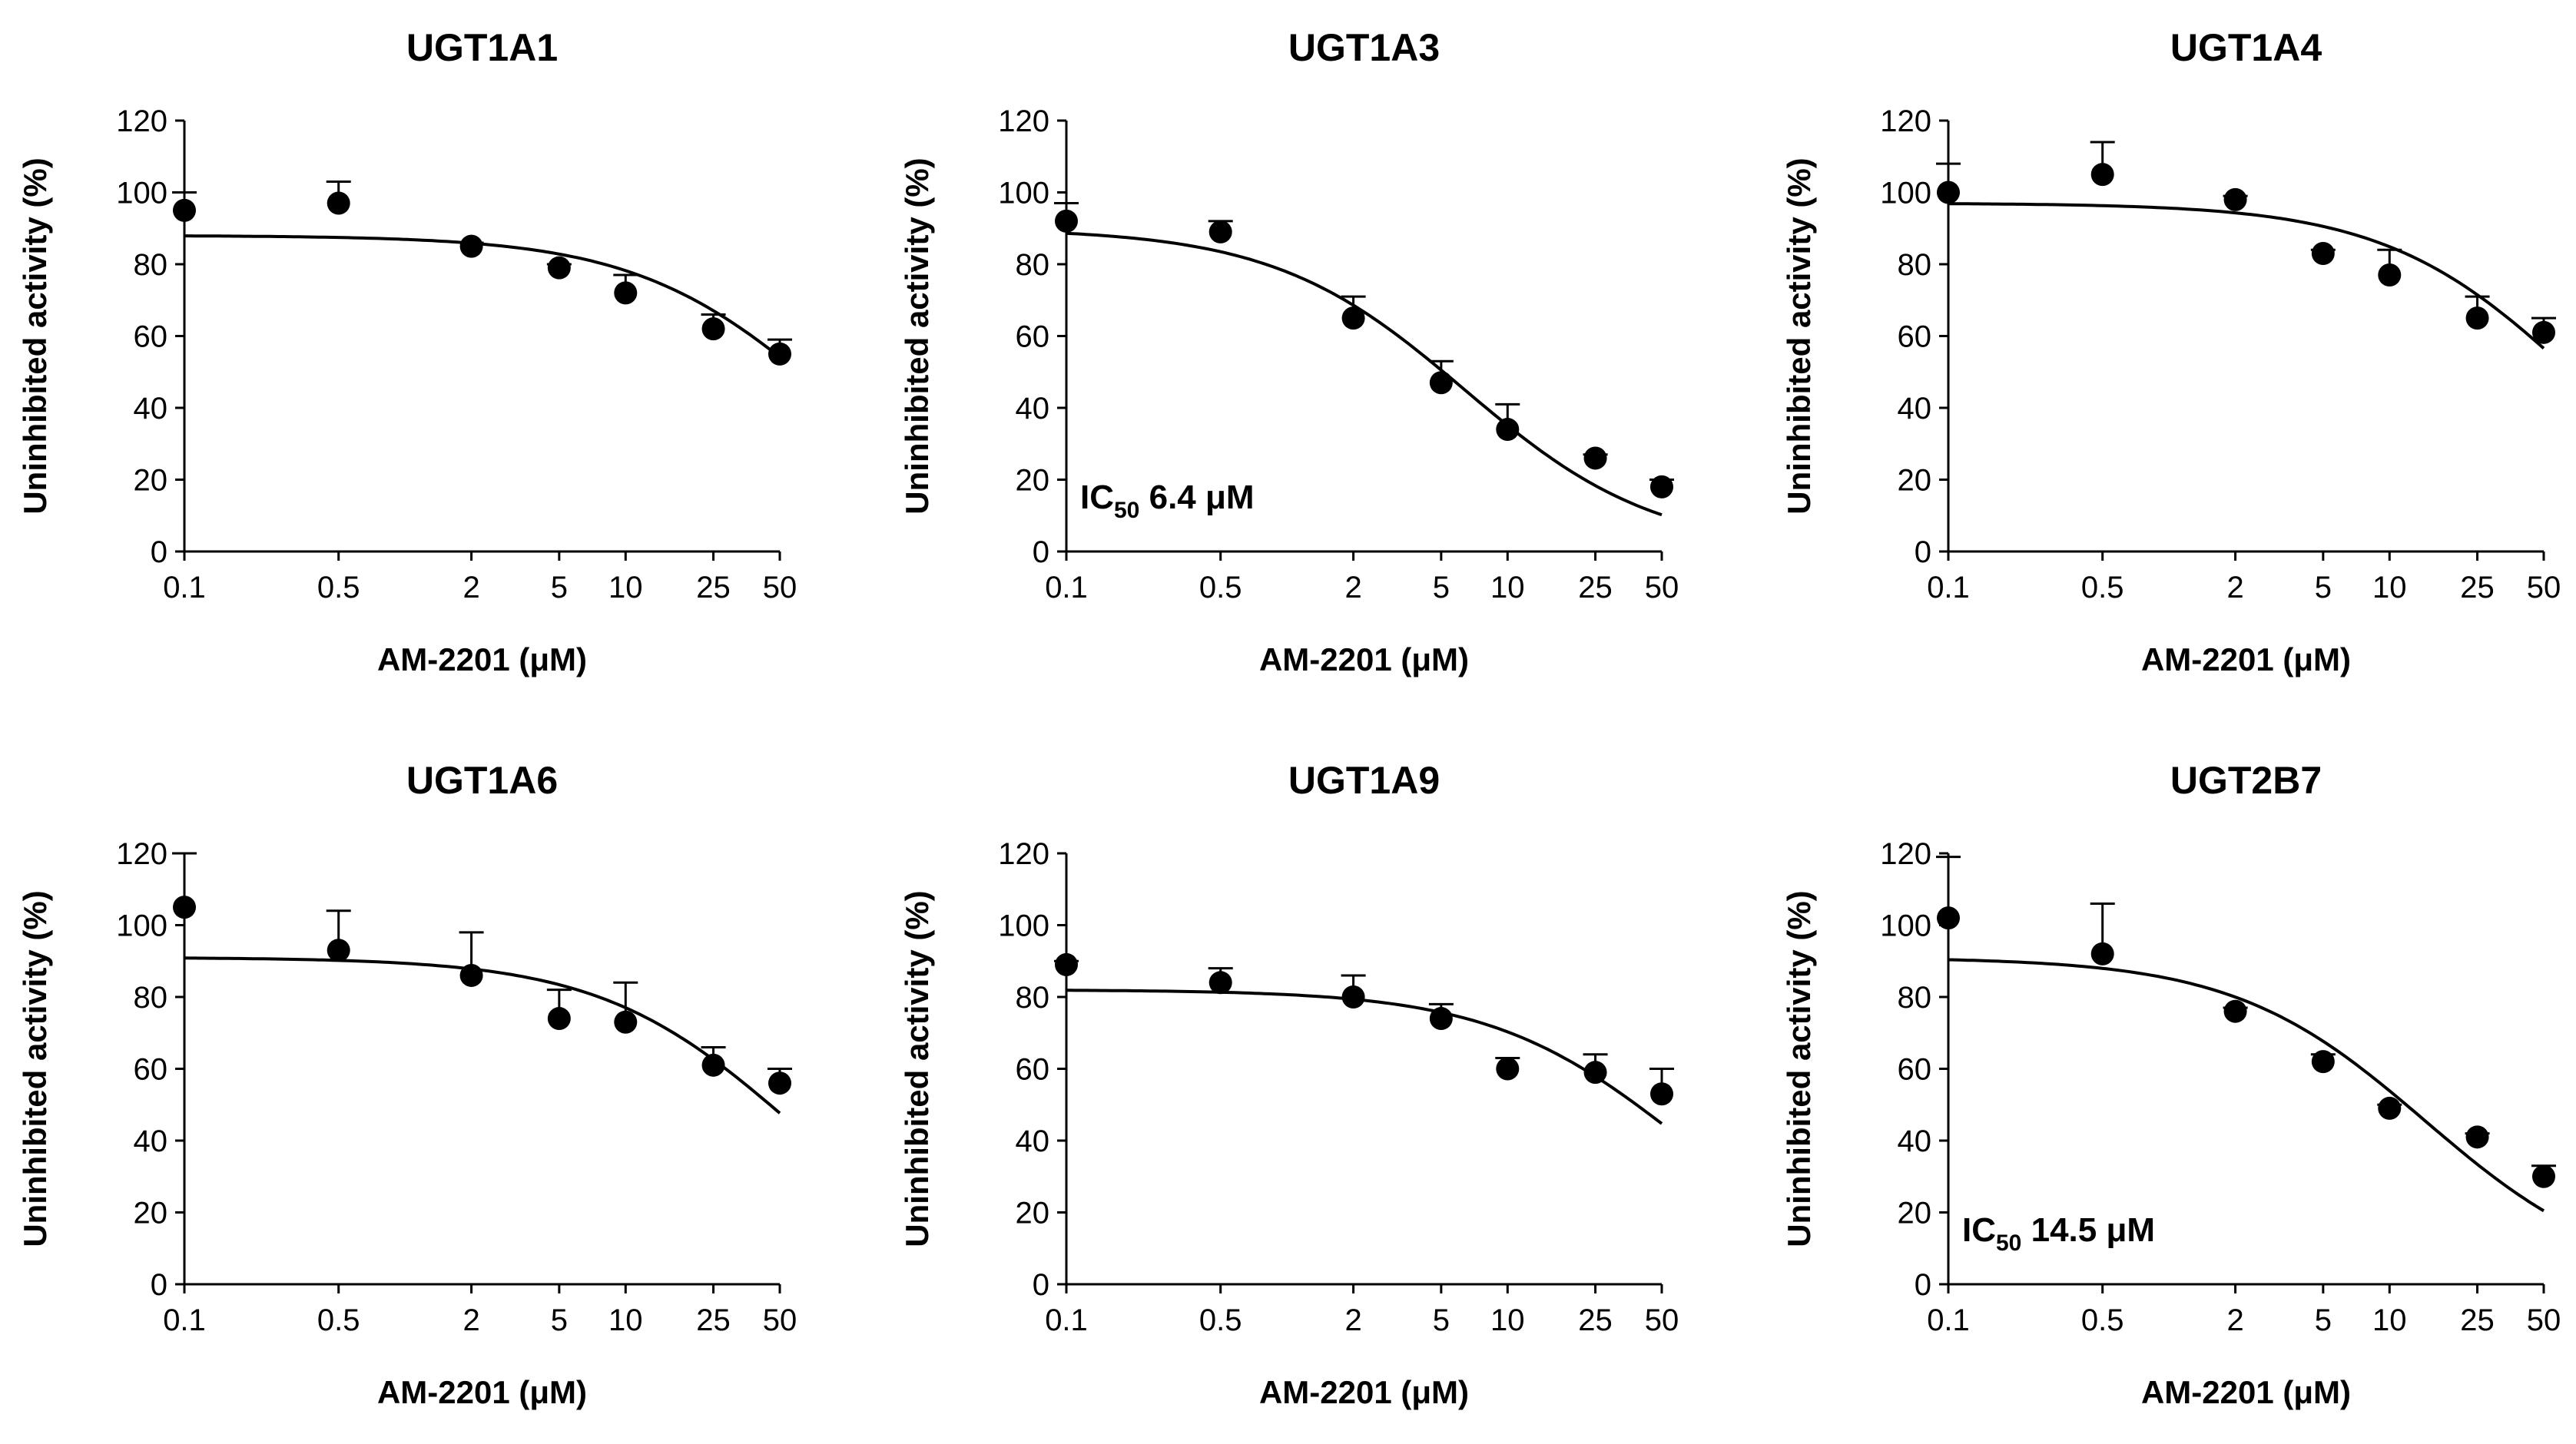 The image size is (2576, 1444). I want to click on x-tick-label: 25, so click(1595, 587).